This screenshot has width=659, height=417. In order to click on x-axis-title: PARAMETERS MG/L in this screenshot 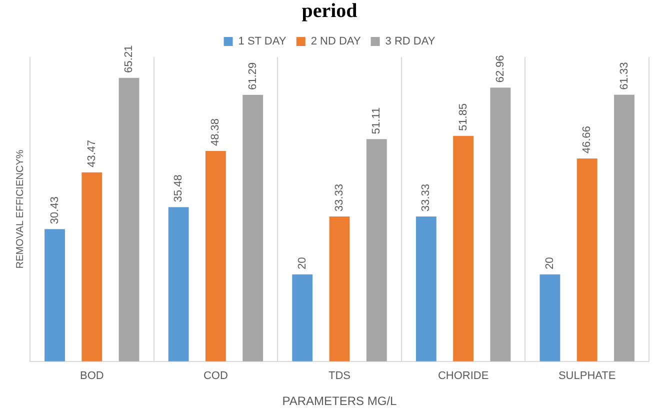, I will do `click(340, 401)`.